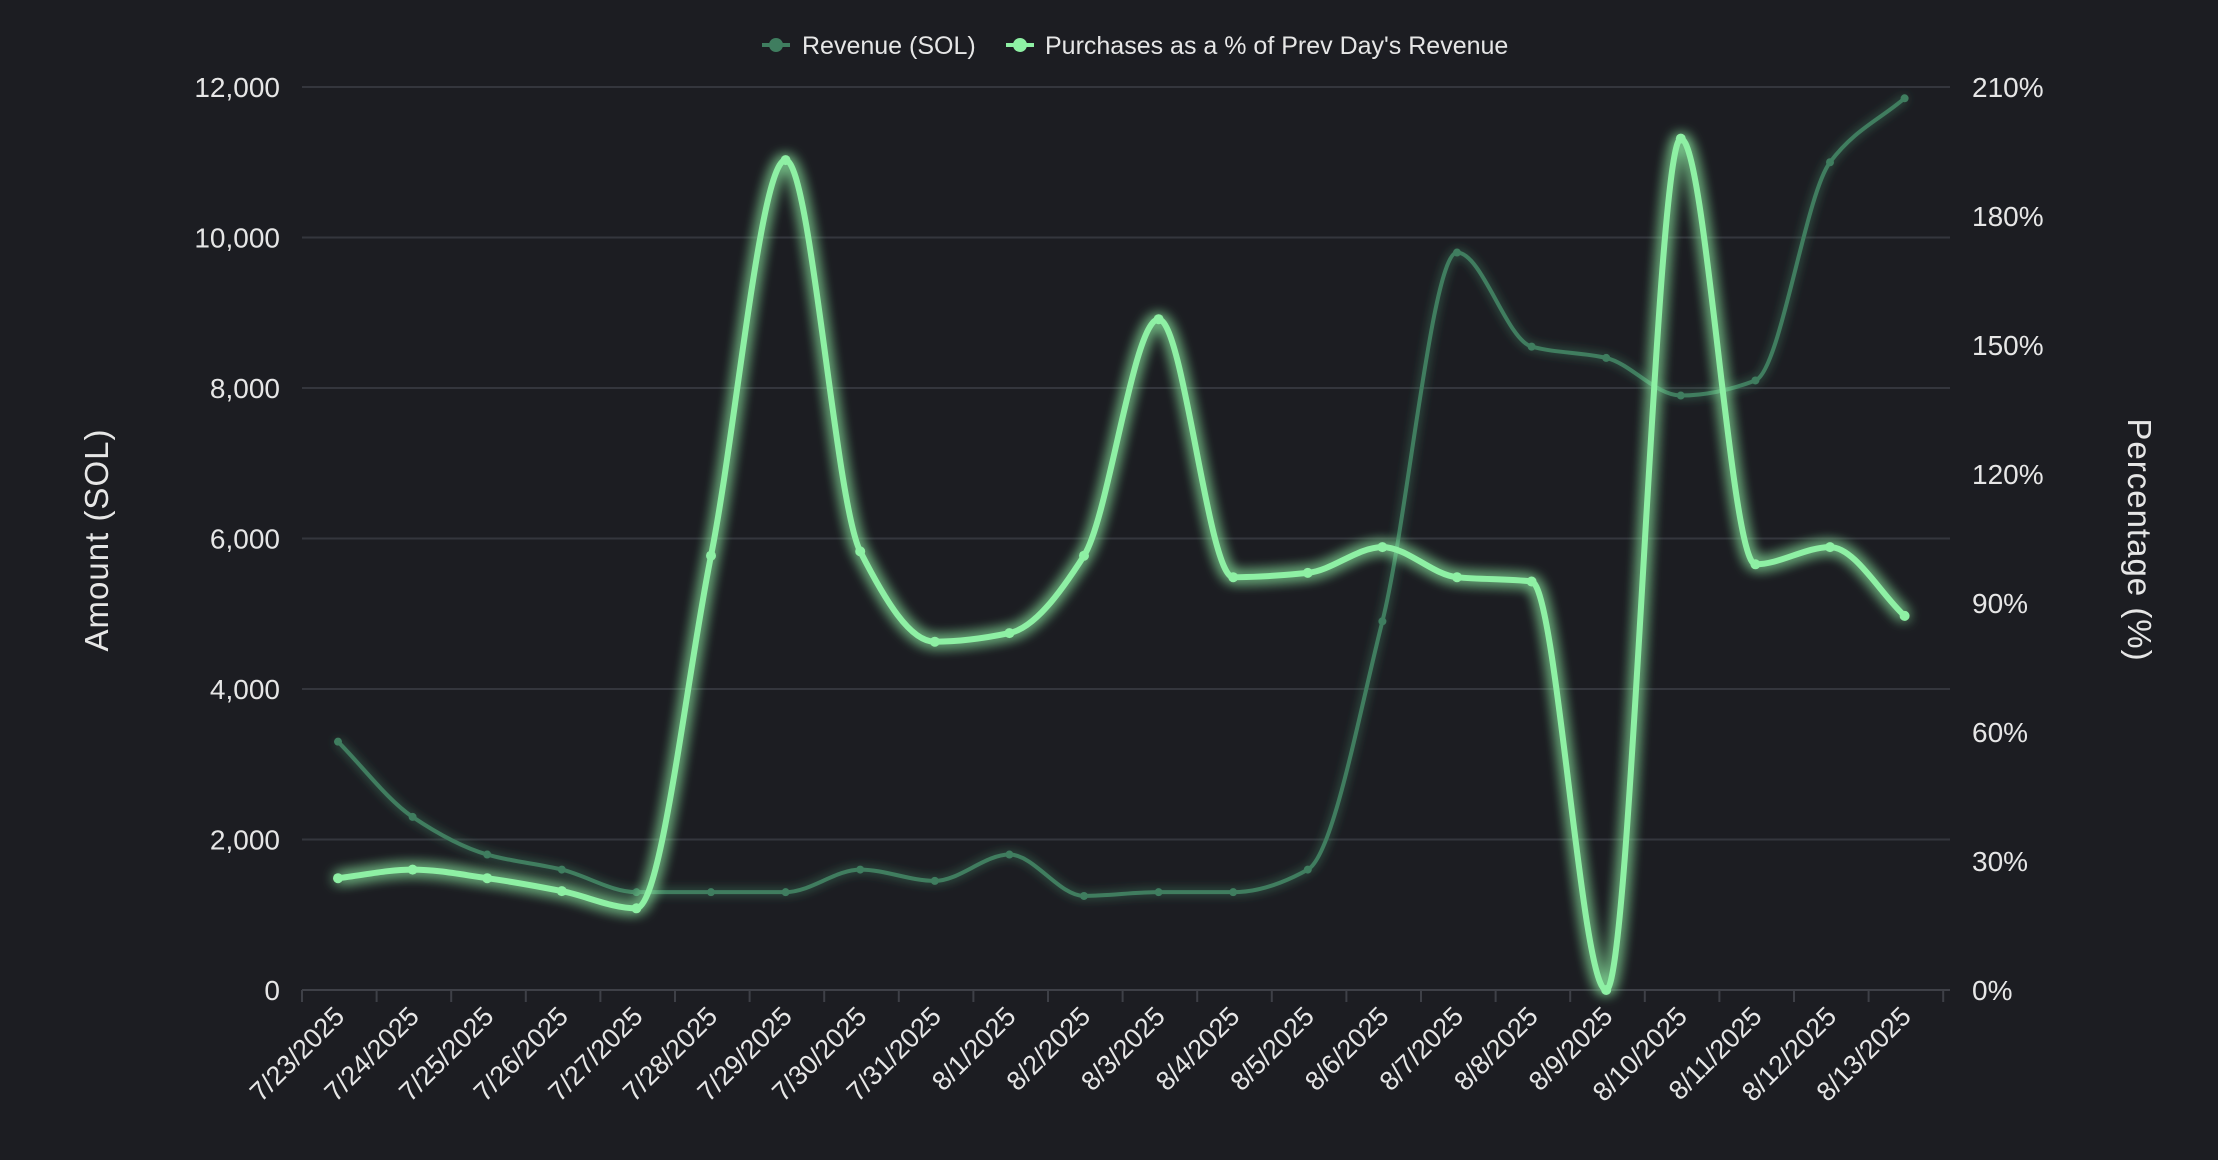 Image resolution: width=2218 pixels, height=1160 pixels. I want to click on left-tick-label: 2,000, so click(245, 840).